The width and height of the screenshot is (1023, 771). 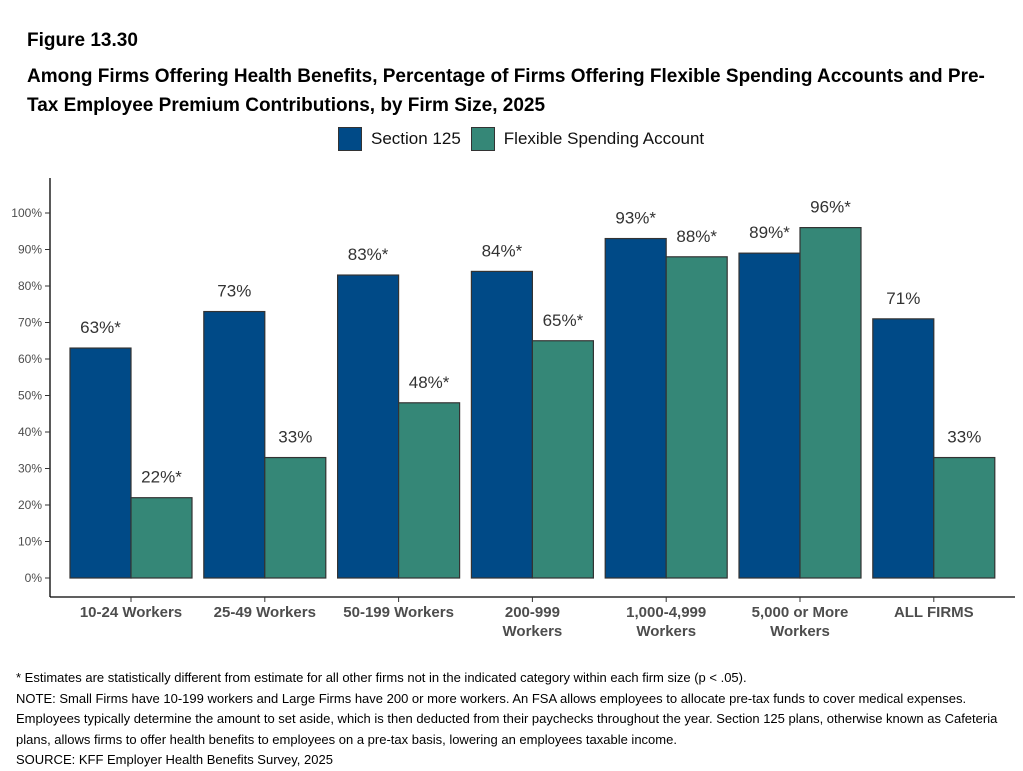 What do you see at coordinates (830, 207) in the screenshot?
I see `data-label: 96%*` at bounding box center [830, 207].